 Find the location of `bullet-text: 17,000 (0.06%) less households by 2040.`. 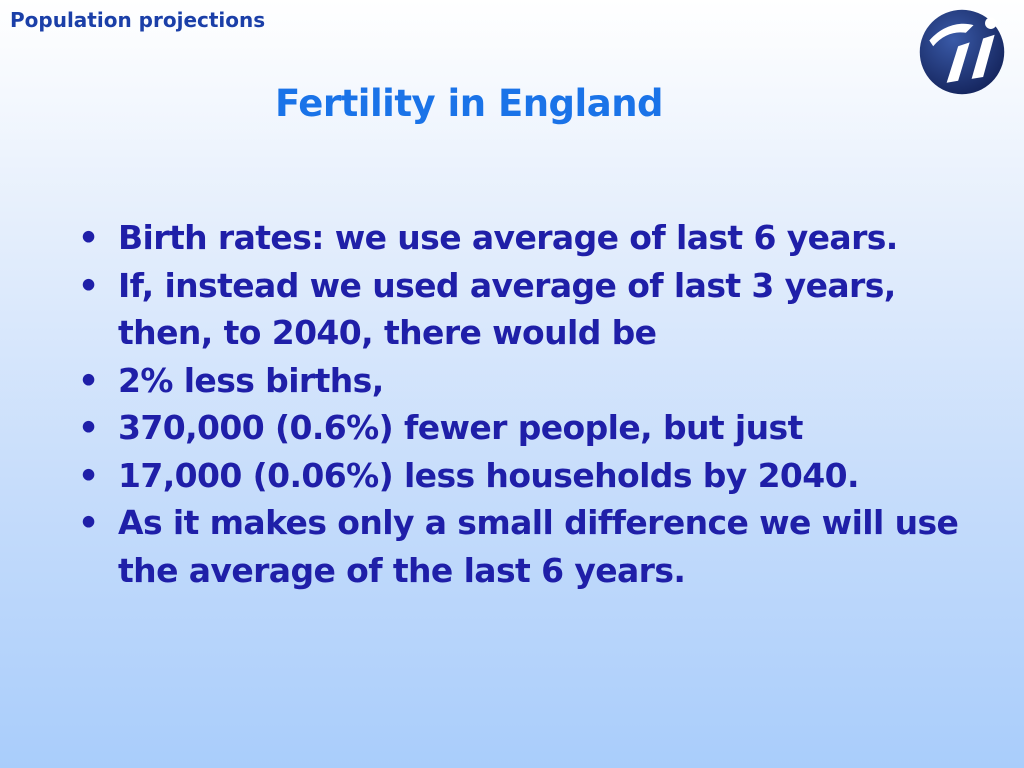

bullet-text: 17,000 (0.06%) less households by 2040. is located at coordinates (489, 475).